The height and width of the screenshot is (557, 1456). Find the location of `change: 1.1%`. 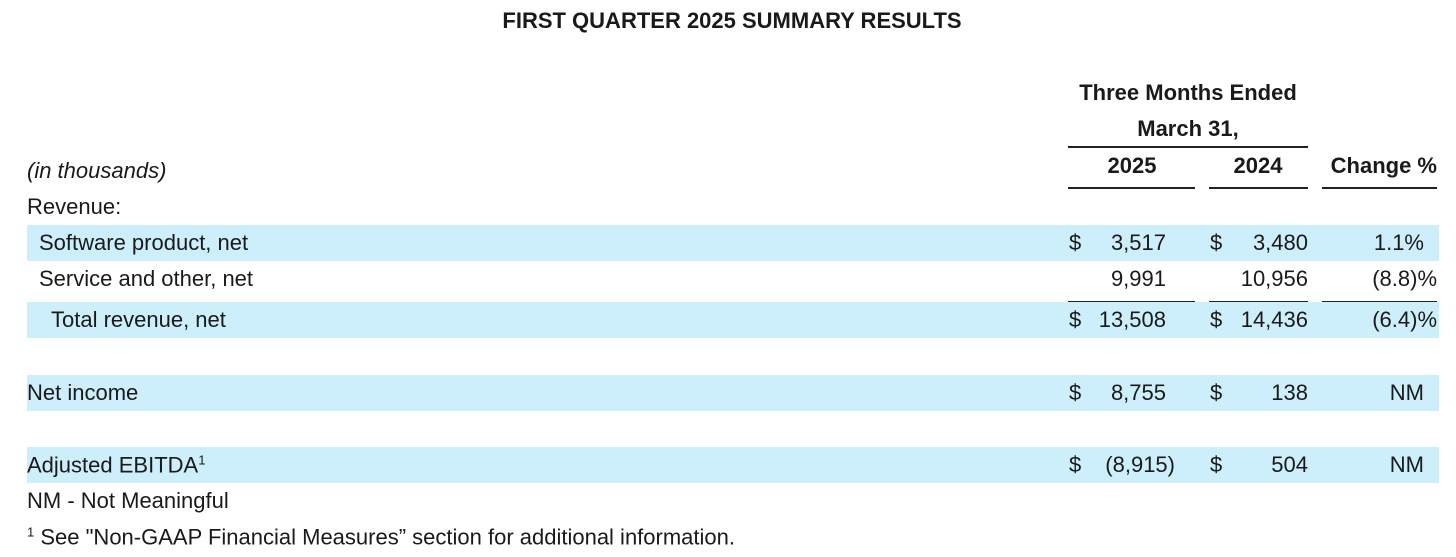

change: 1.1% is located at coordinates (1398, 242).